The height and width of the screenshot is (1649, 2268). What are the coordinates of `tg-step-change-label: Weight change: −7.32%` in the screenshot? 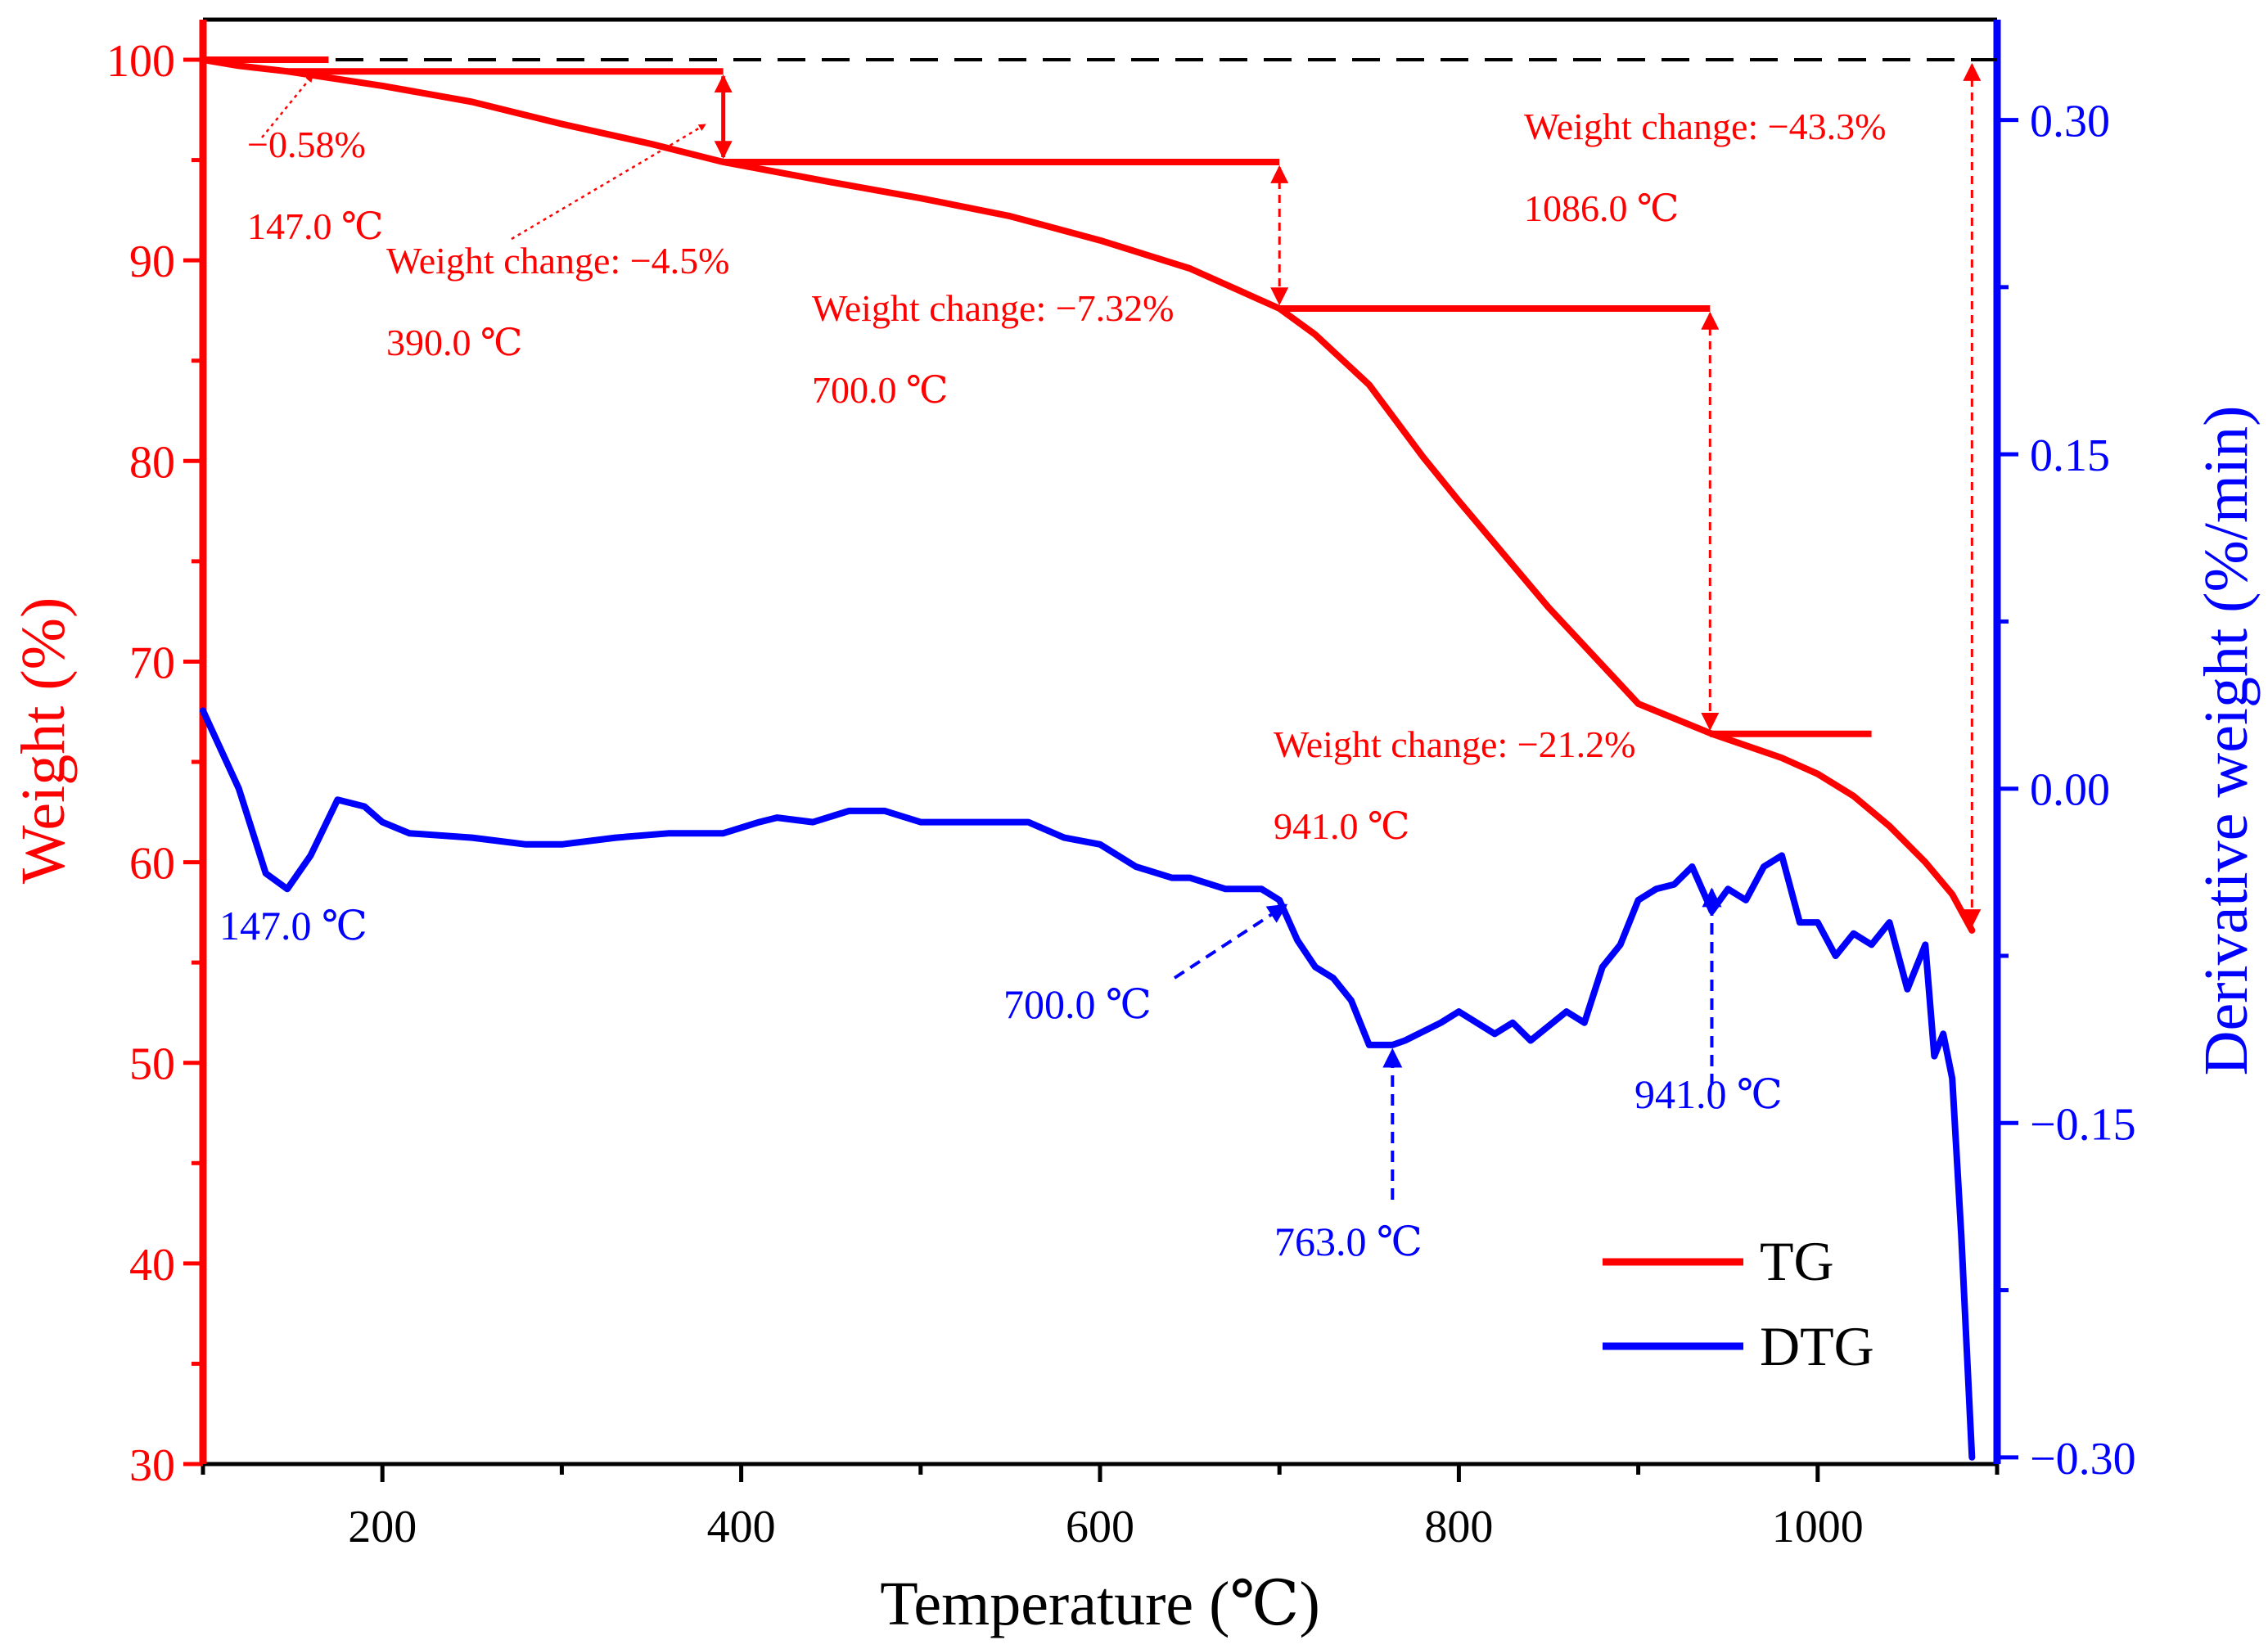 It's located at (993, 308).